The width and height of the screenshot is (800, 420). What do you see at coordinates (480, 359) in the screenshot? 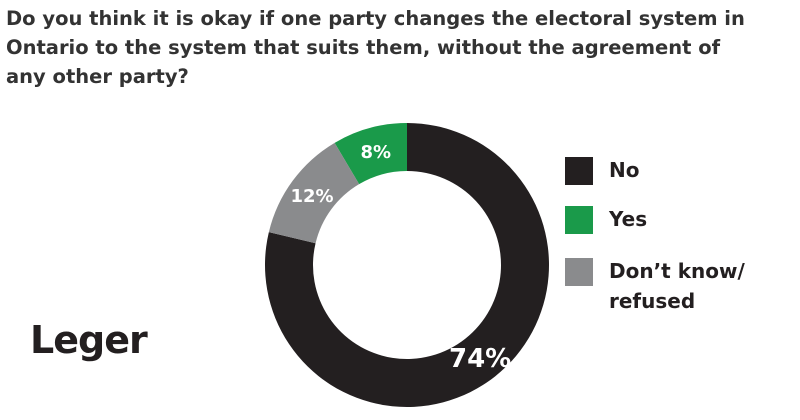
I see `data-label: 74%` at bounding box center [480, 359].